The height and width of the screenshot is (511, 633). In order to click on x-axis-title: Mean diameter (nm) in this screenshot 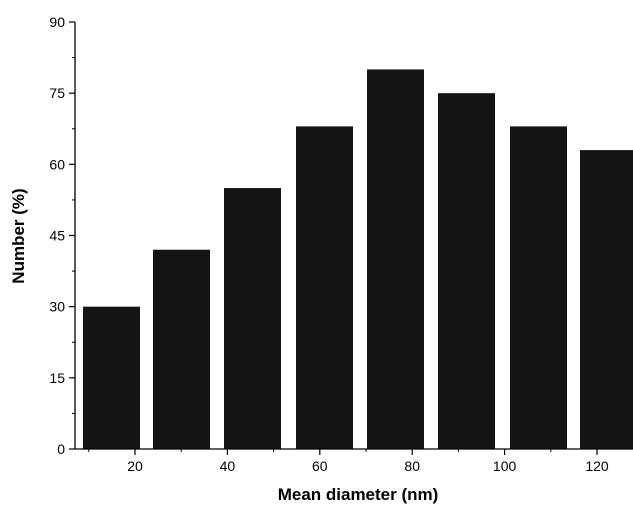, I will do `click(358, 494)`.